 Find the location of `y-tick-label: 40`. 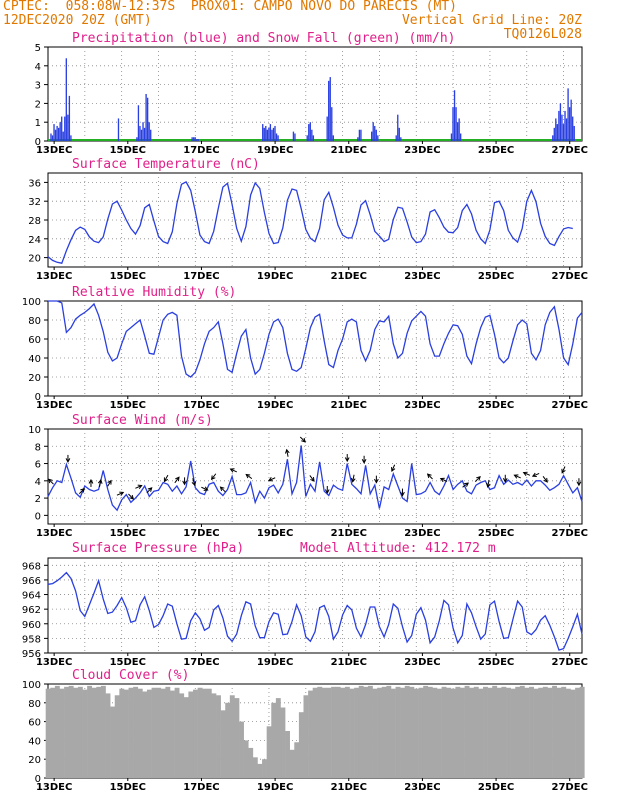

y-tick-label: 40 is located at coordinates (34, 359).